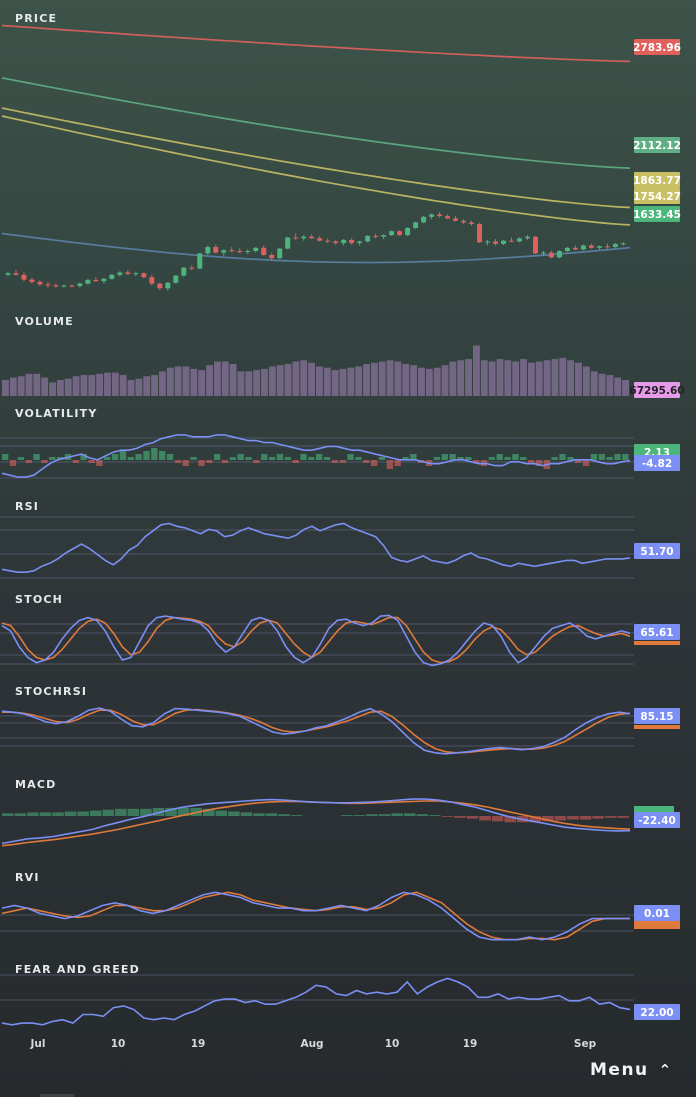  I want to click on fear-greed-label-bg, so click(657, 1012).